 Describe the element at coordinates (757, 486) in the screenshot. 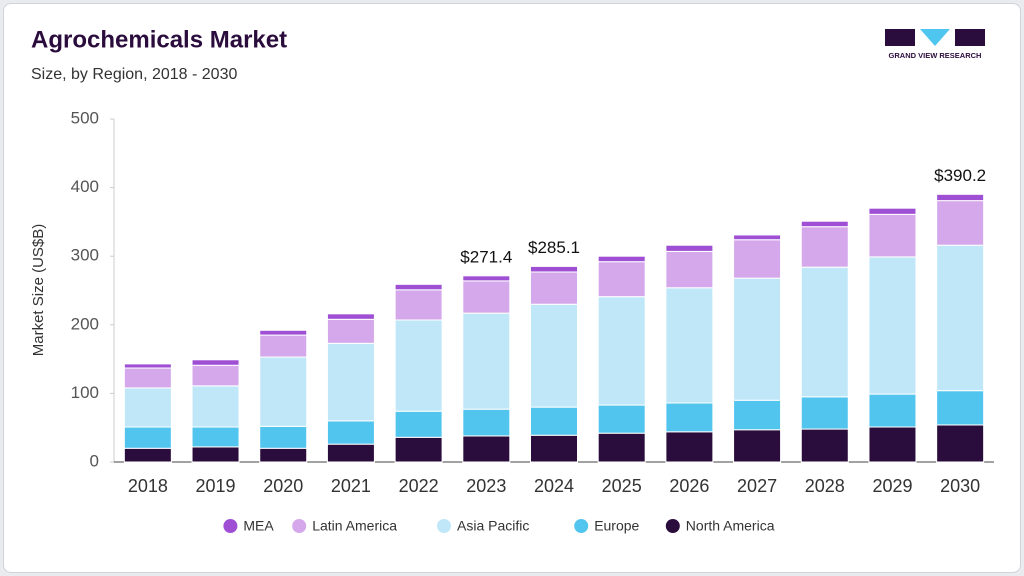

I see `x-tick-label: 2027` at that location.